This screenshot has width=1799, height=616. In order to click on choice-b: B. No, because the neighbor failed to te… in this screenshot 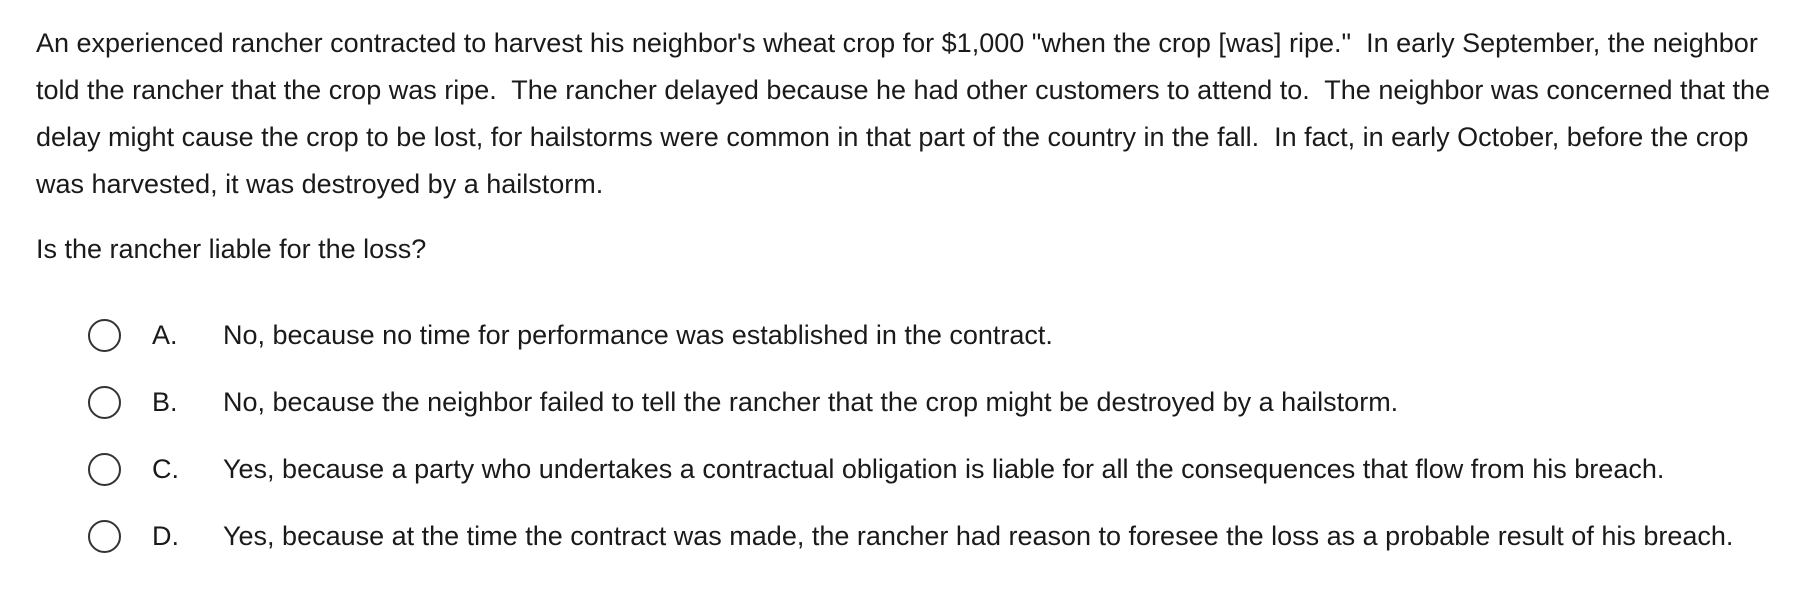, I will do `click(938, 415)`.